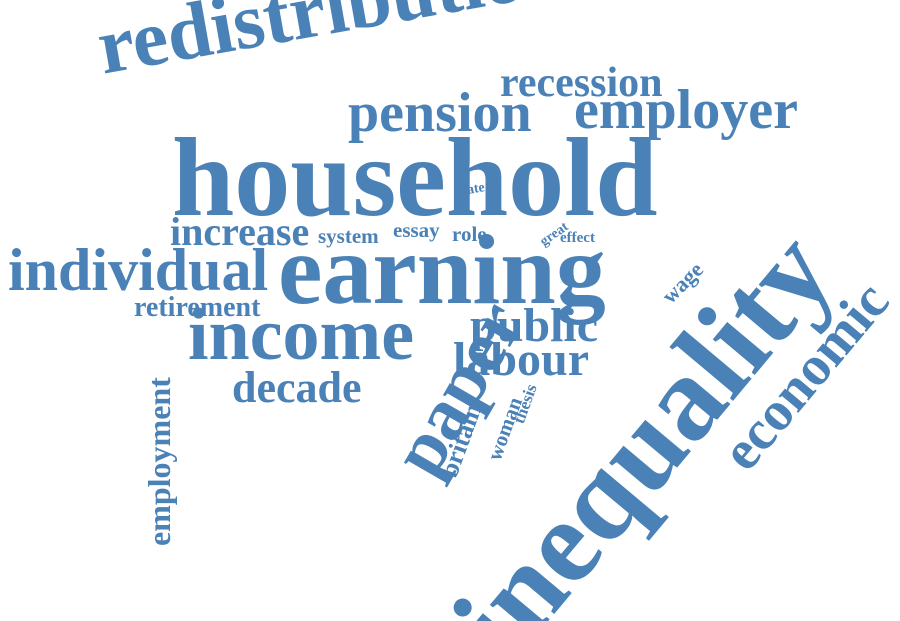 The width and height of the screenshot is (900, 621). I want to click on word-retirement: retirement, so click(197, 307).